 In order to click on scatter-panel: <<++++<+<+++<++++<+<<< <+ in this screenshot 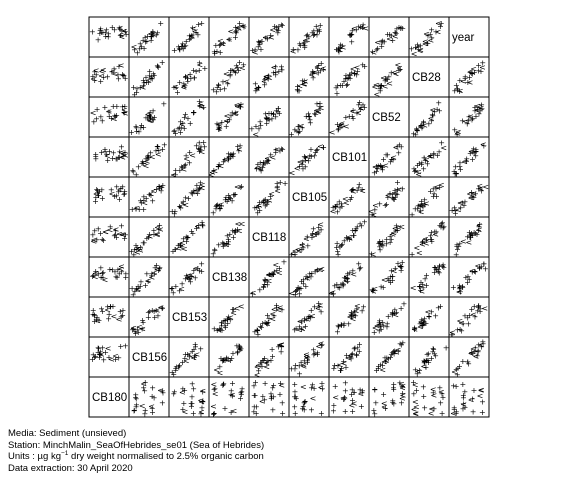, I will do `click(387, 79)`.